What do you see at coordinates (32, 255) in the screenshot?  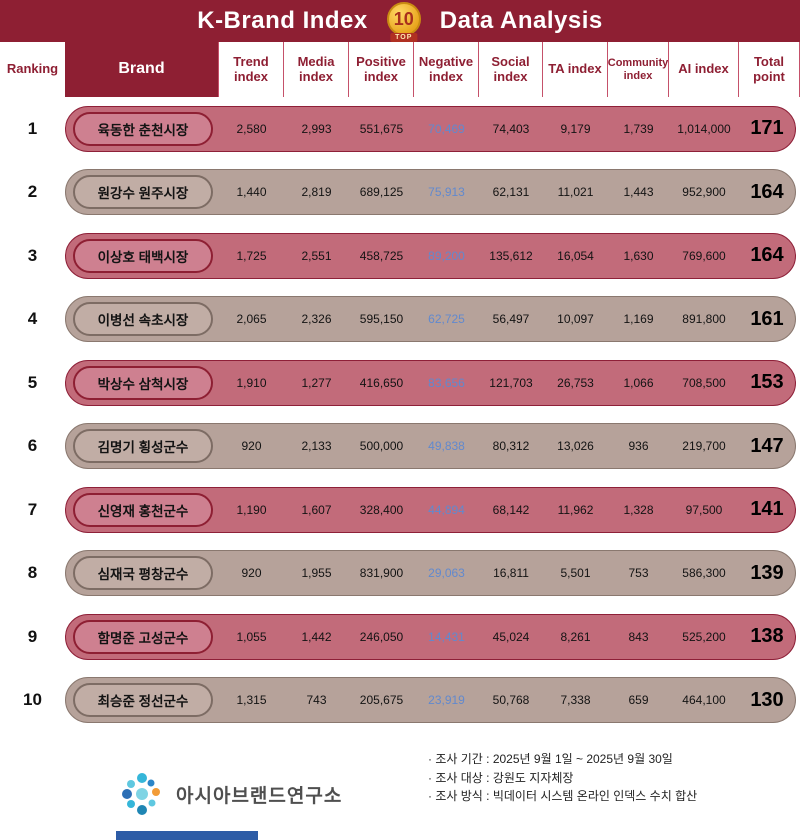 I see `rank-cell: 3` at bounding box center [32, 255].